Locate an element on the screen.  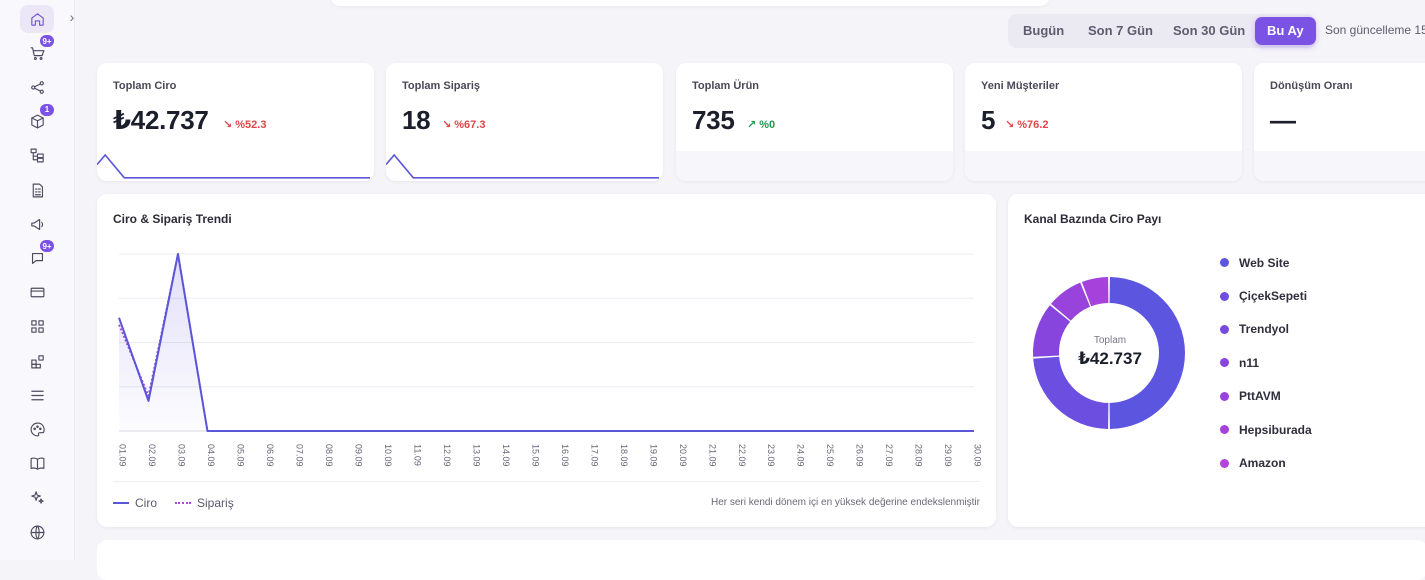
period-7-days-button: Son 7 Gün is located at coordinates (1120, 31).